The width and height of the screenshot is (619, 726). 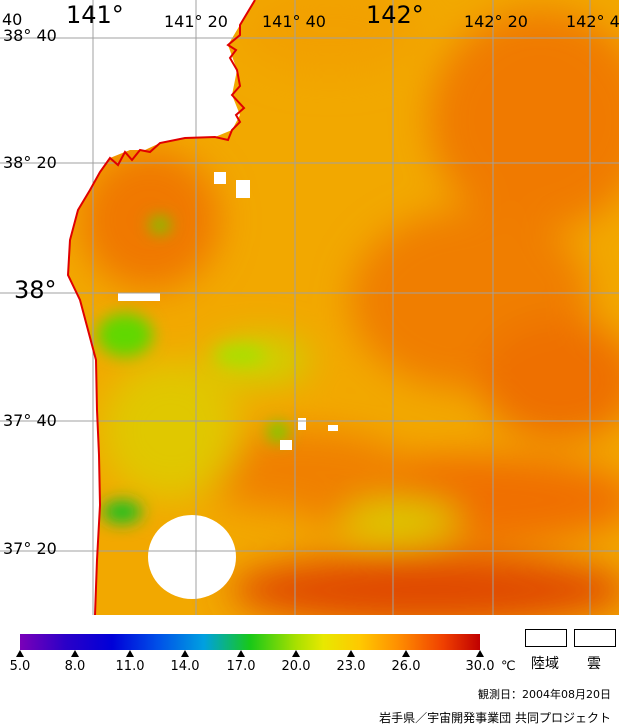 What do you see at coordinates (30, 420) in the screenshot?
I see `lat-label: 37° 40` at bounding box center [30, 420].